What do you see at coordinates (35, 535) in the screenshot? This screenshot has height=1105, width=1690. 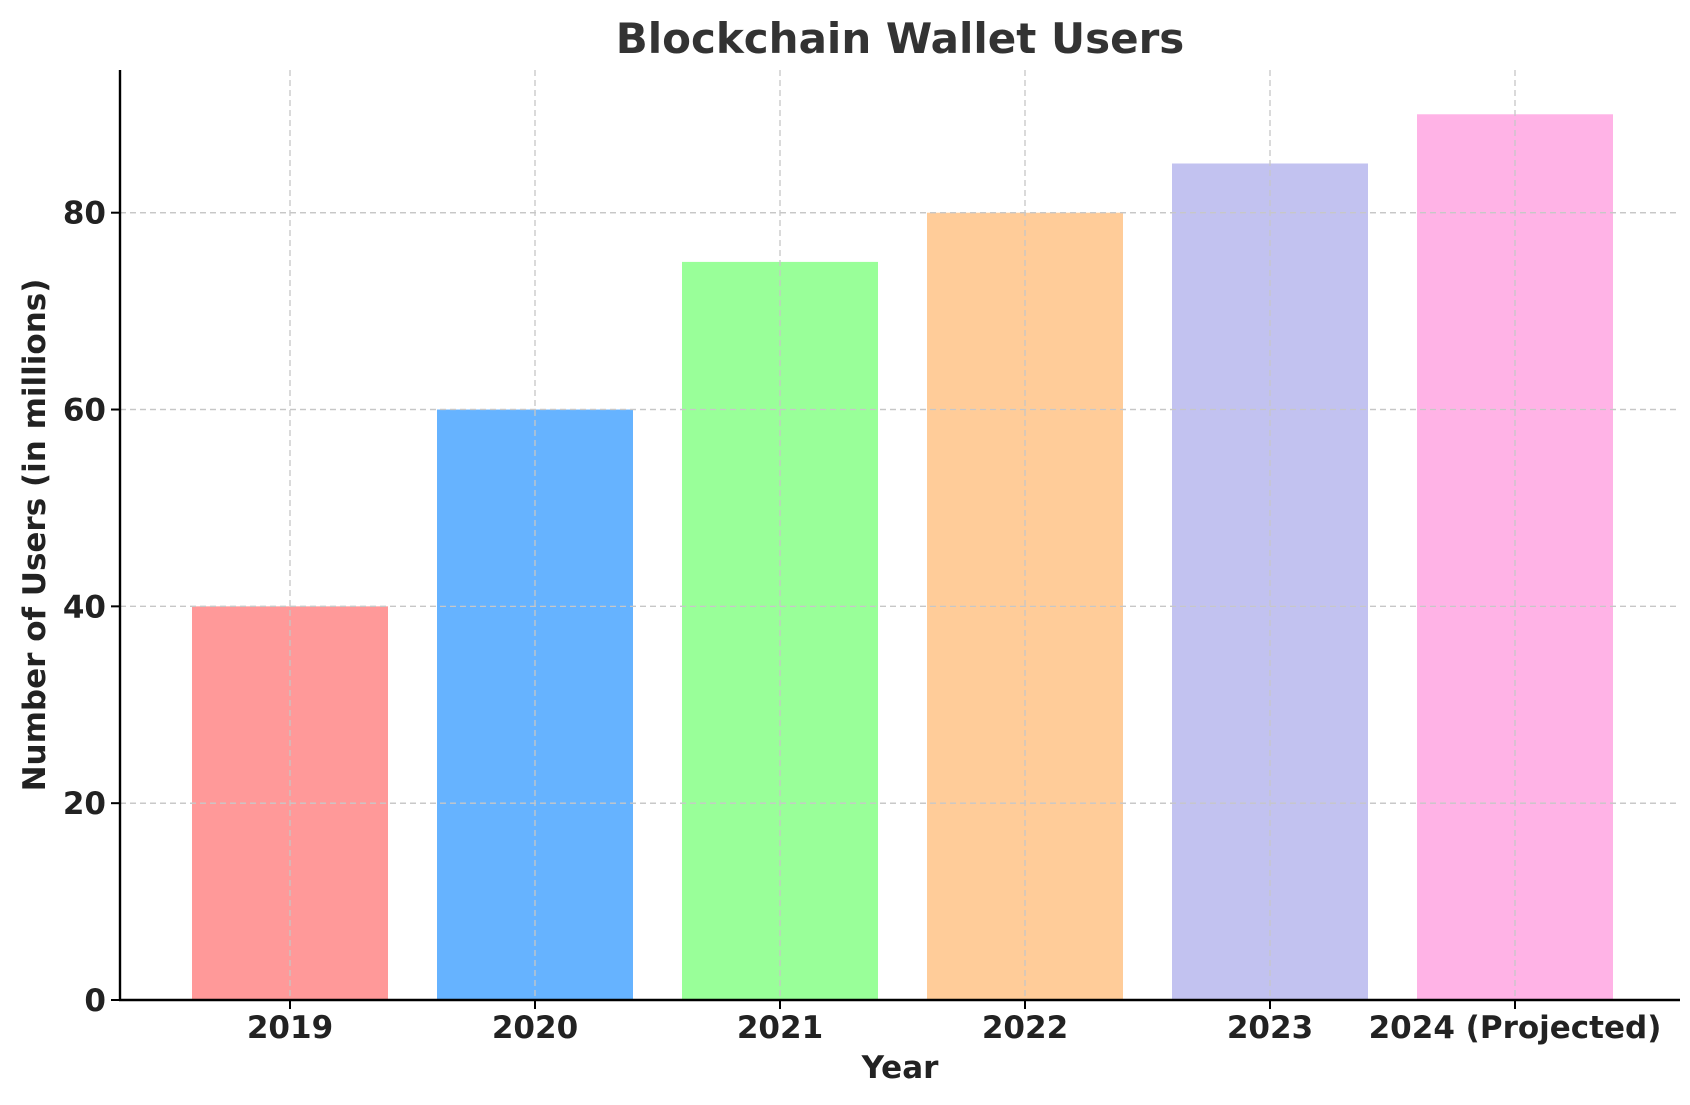 I see `y-axis-label: Number of Users (in millions)` at bounding box center [35, 535].